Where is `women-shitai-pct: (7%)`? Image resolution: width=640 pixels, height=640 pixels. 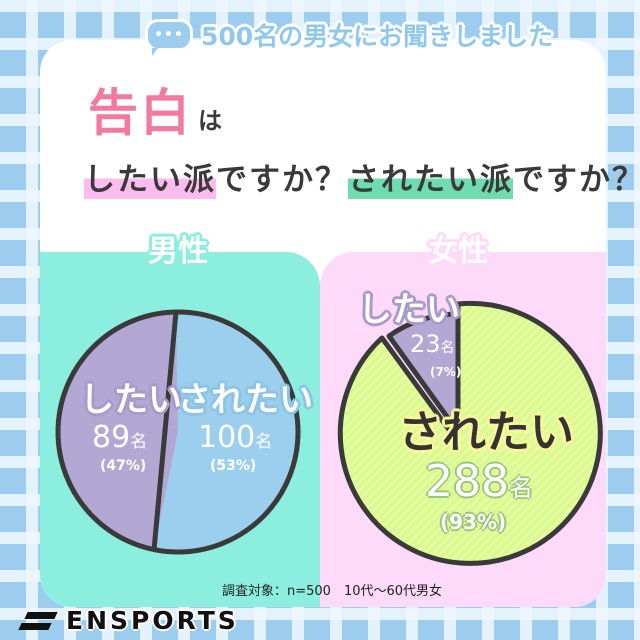 women-shitai-pct: (7%) is located at coordinates (446, 372).